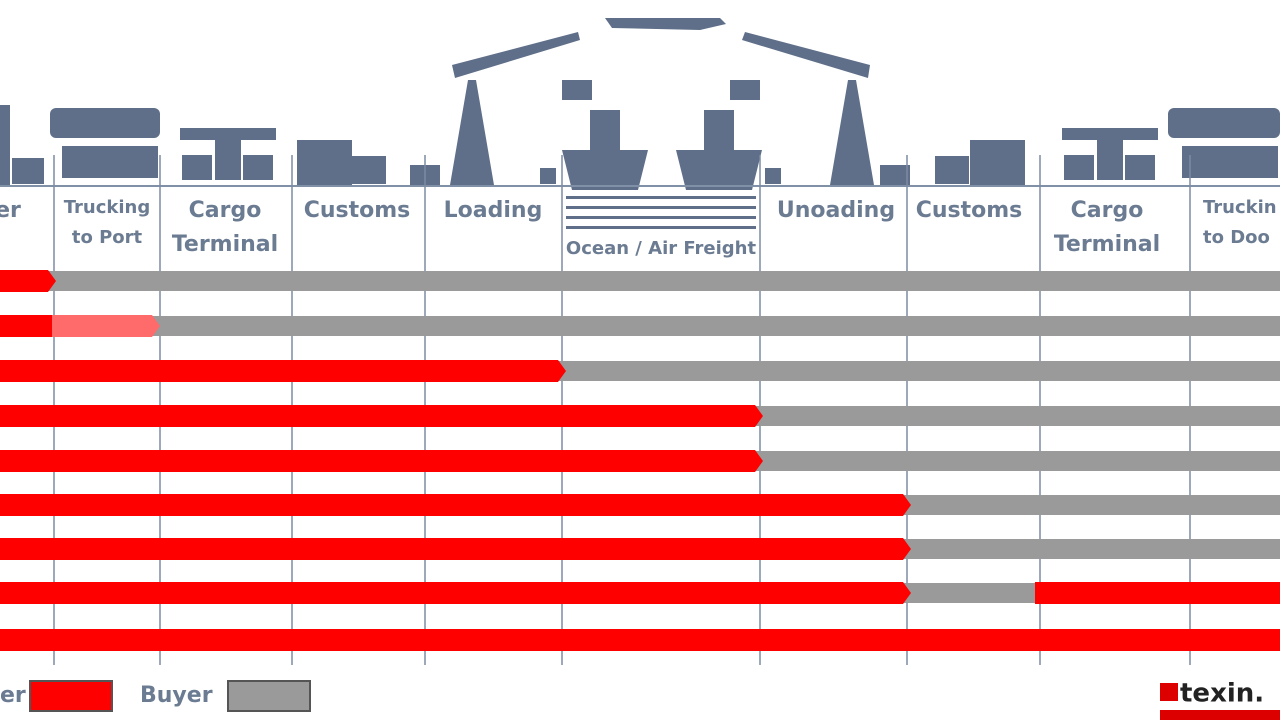  I want to click on column-header: to Doo, so click(1236, 237).